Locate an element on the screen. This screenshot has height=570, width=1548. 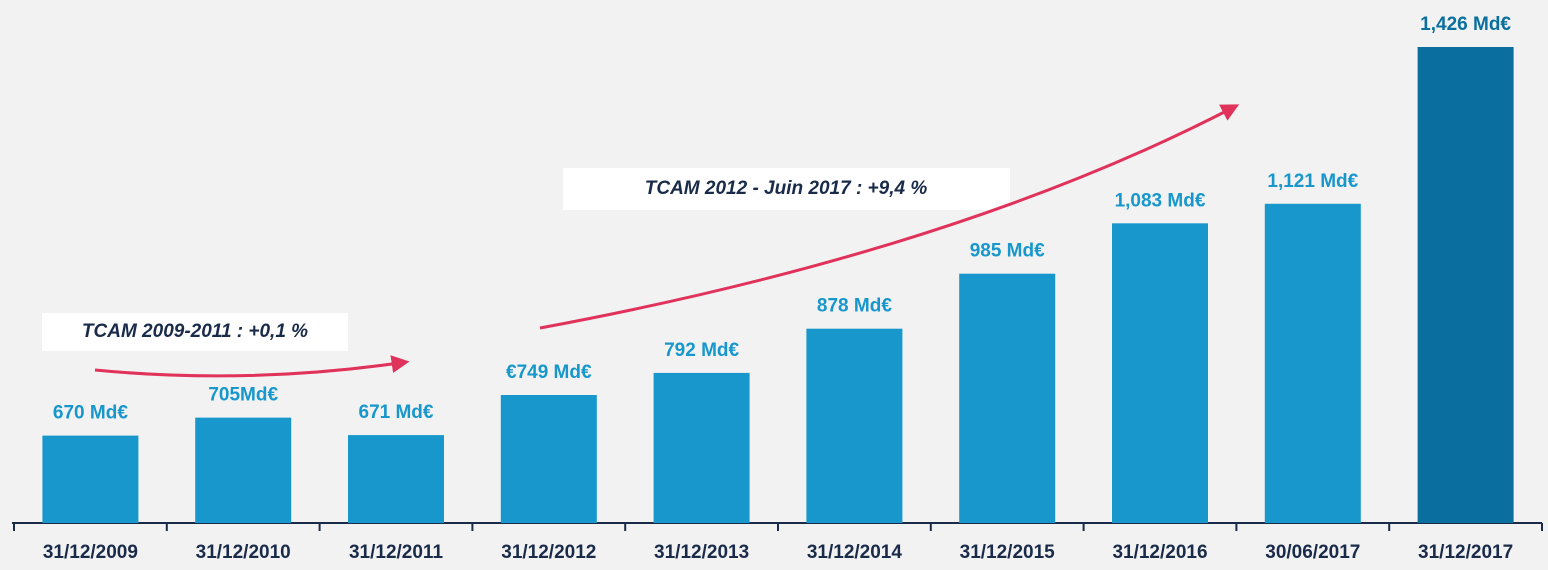
x-tick-label: 30/06/2017 is located at coordinates (1312, 552).